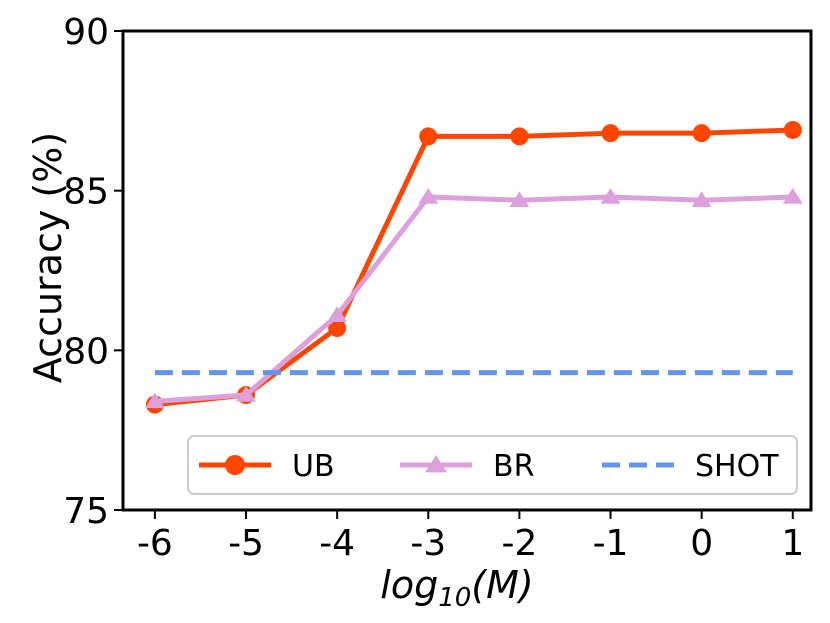 This screenshot has height=623, width=830. What do you see at coordinates (86, 511) in the screenshot?
I see `y-tick-label: 75` at bounding box center [86, 511].